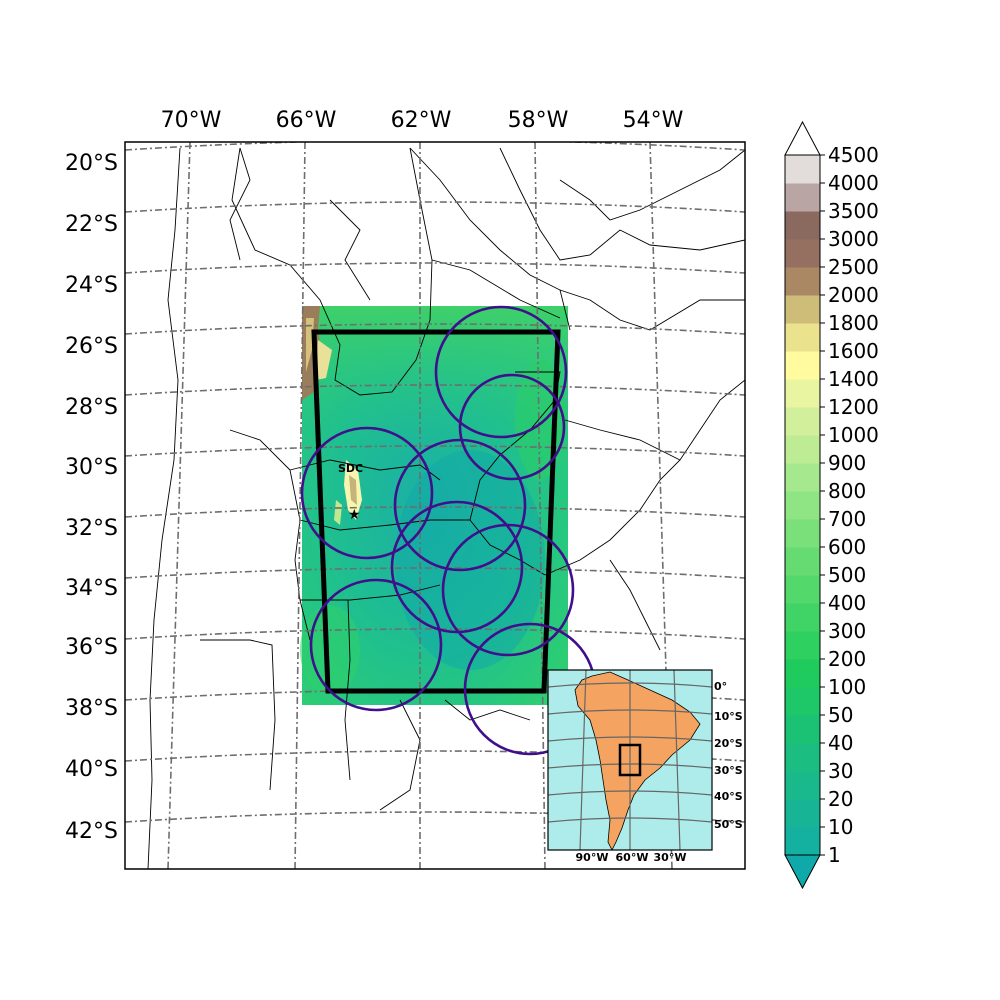 The width and height of the screenshot is (1000, 1000). What do you see at coordinates (306, 120) in the screenshot?
I see `lon-label: 66°W` at bounding box center [306, 120].